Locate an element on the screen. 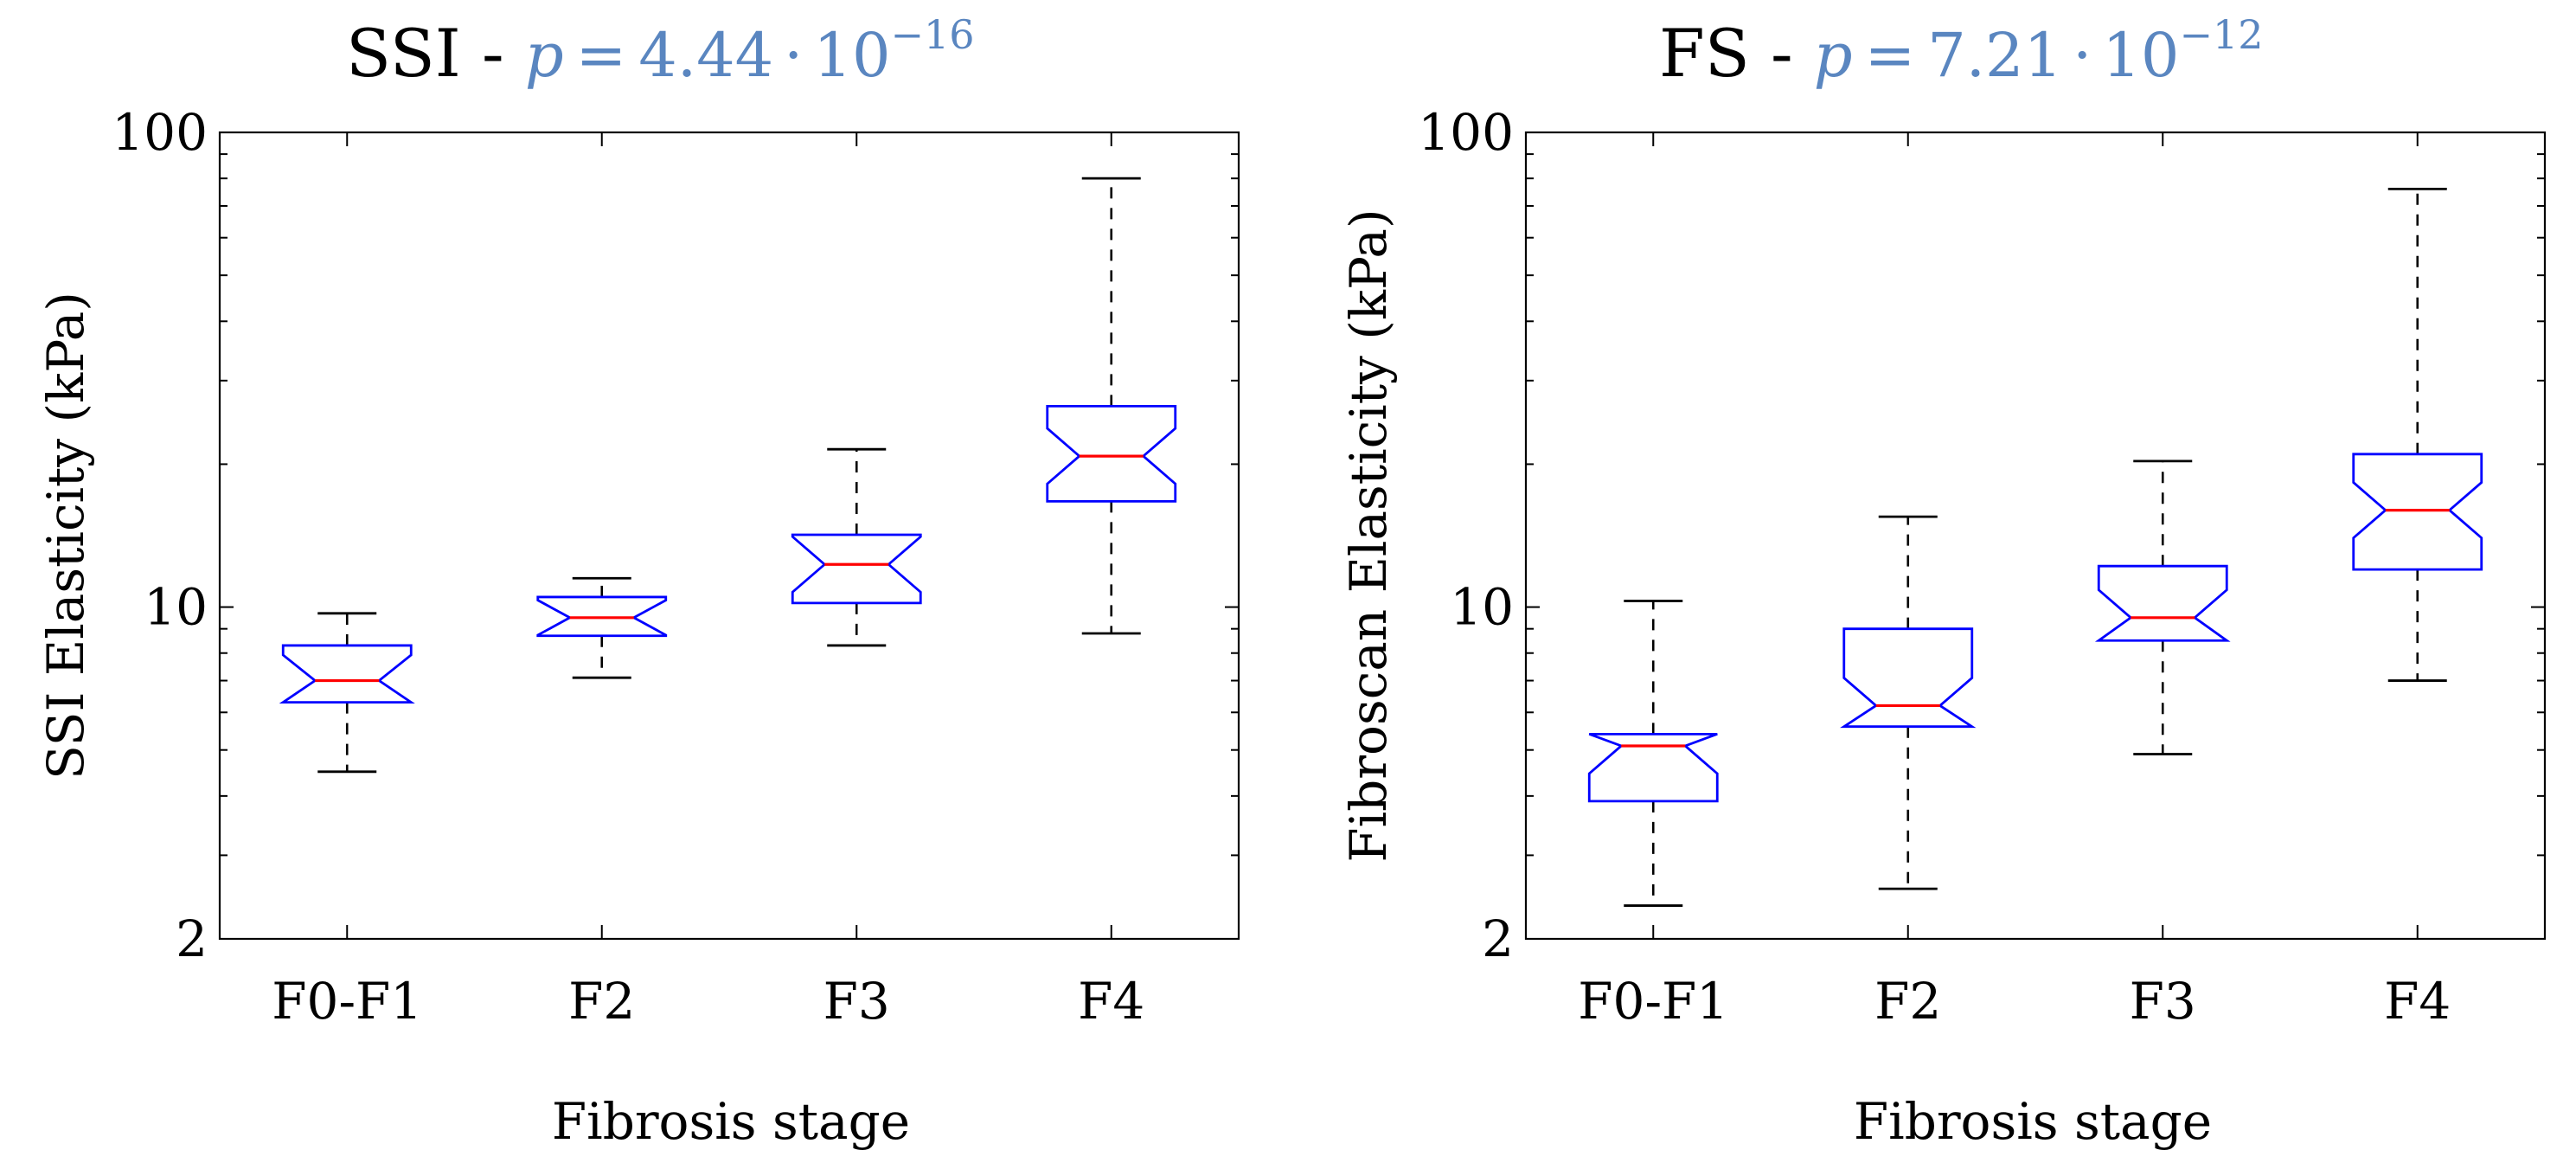 The width and height of the screenshot is (2576, 1150). fs-y-tick-labels: 2 10 100 is located at coordinates (1466, 535).